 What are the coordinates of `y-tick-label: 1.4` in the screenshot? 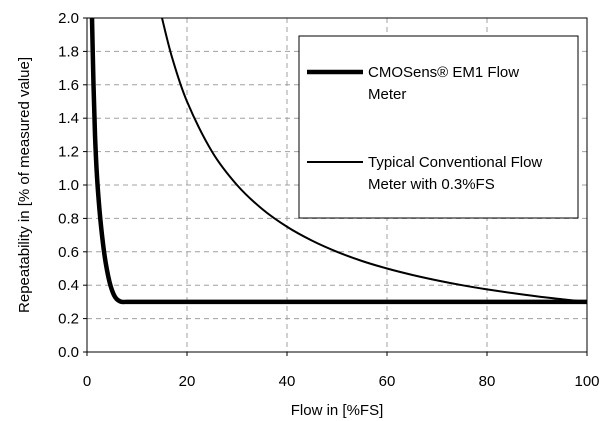 It's located at (68, 118).